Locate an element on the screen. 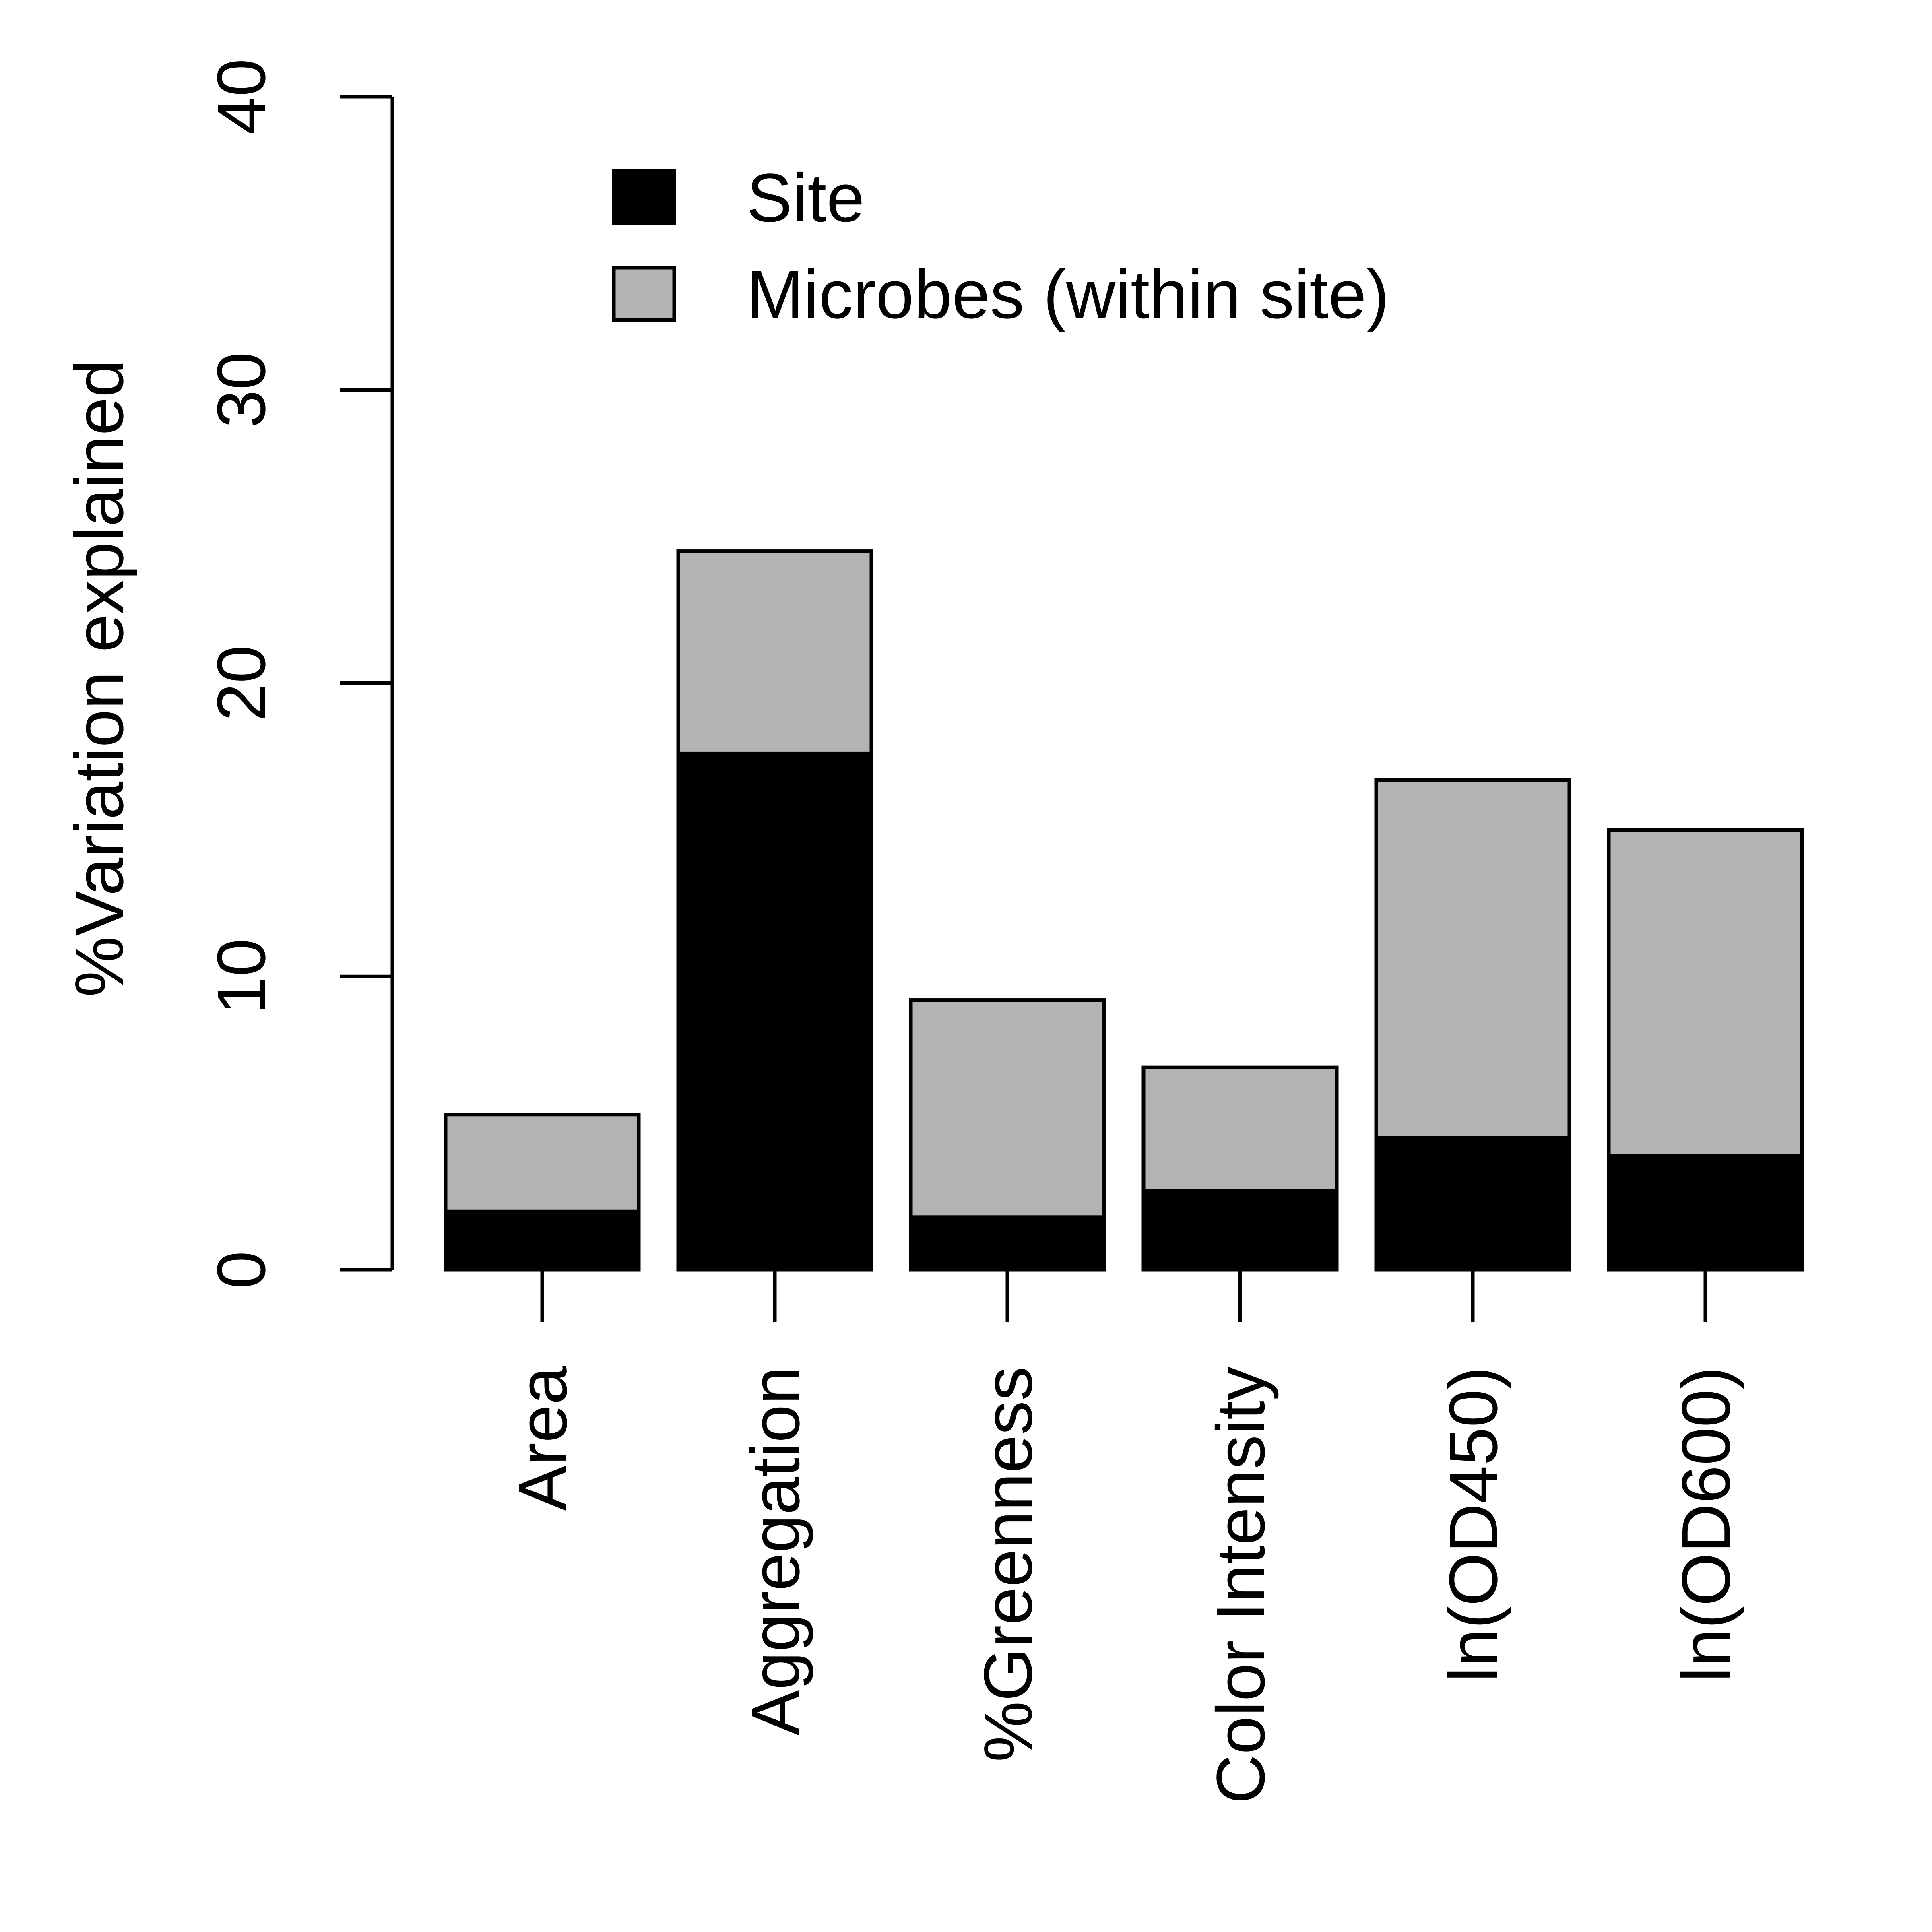 This screenshot has width=1932, height=1932. y-tick-label-40: 40 is located at coordinates (242, 96).